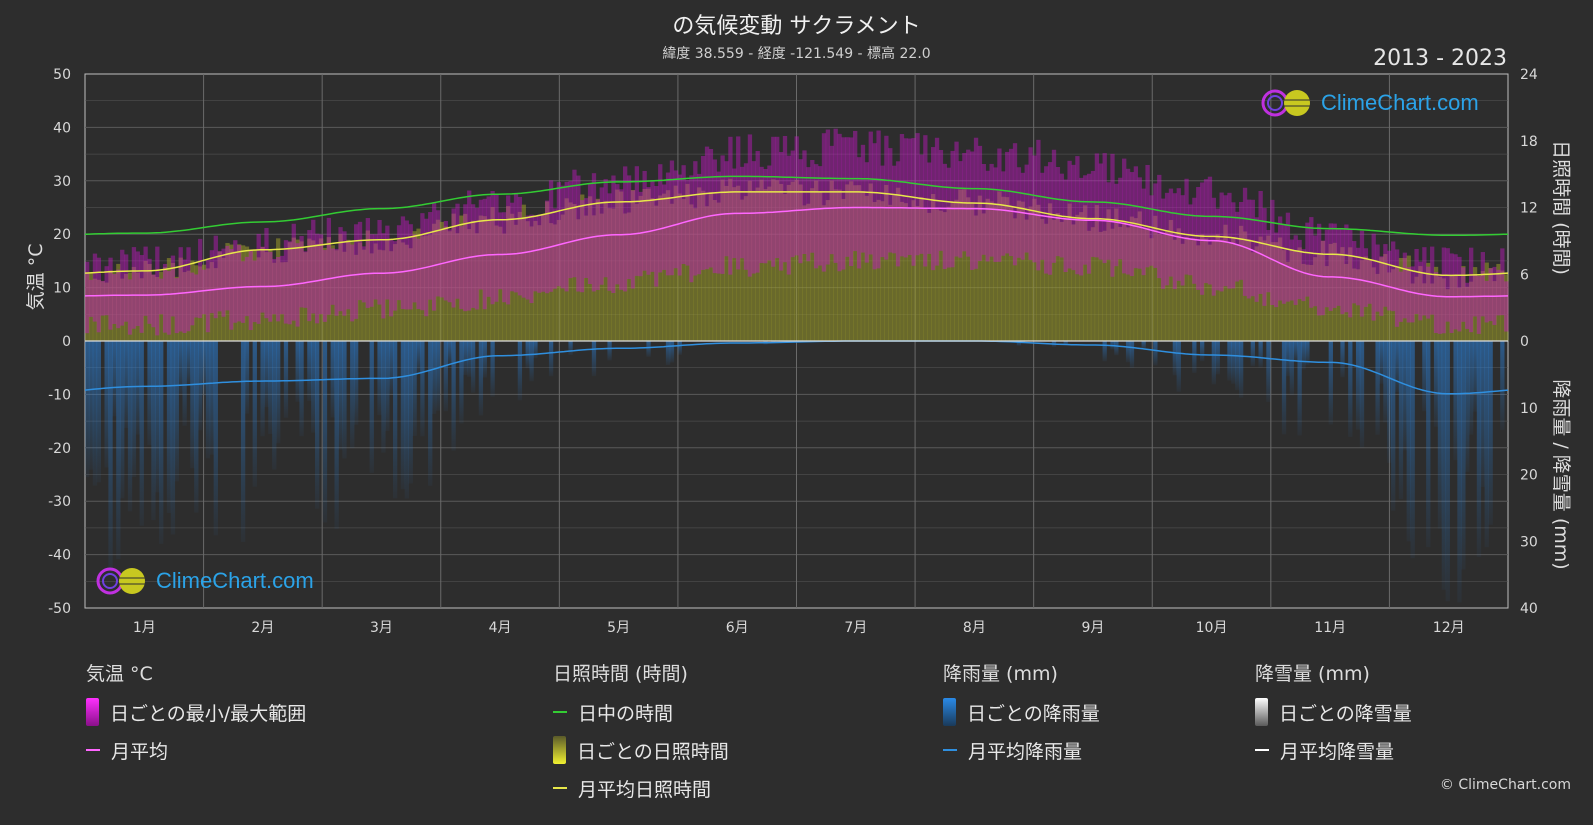 This screenshot has height=825, width=1593. I want to click on x-tick-label: 8月, so click(974, 628).